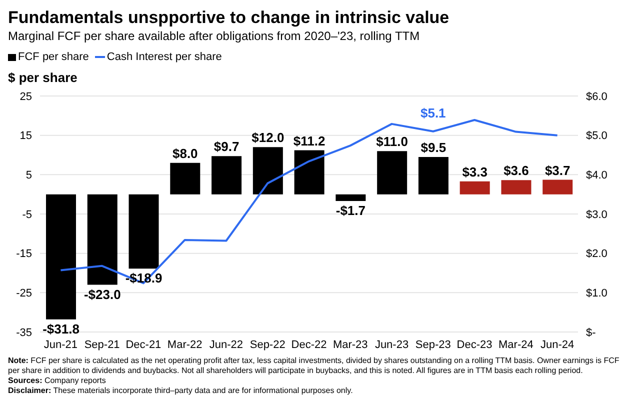 Image resolution: width=640 pixels, height=399 pixels. What do you see at coordinates (26, 136) in the screenshot?
I see `y-tick-label: 15` at bounding box center [26, 136].